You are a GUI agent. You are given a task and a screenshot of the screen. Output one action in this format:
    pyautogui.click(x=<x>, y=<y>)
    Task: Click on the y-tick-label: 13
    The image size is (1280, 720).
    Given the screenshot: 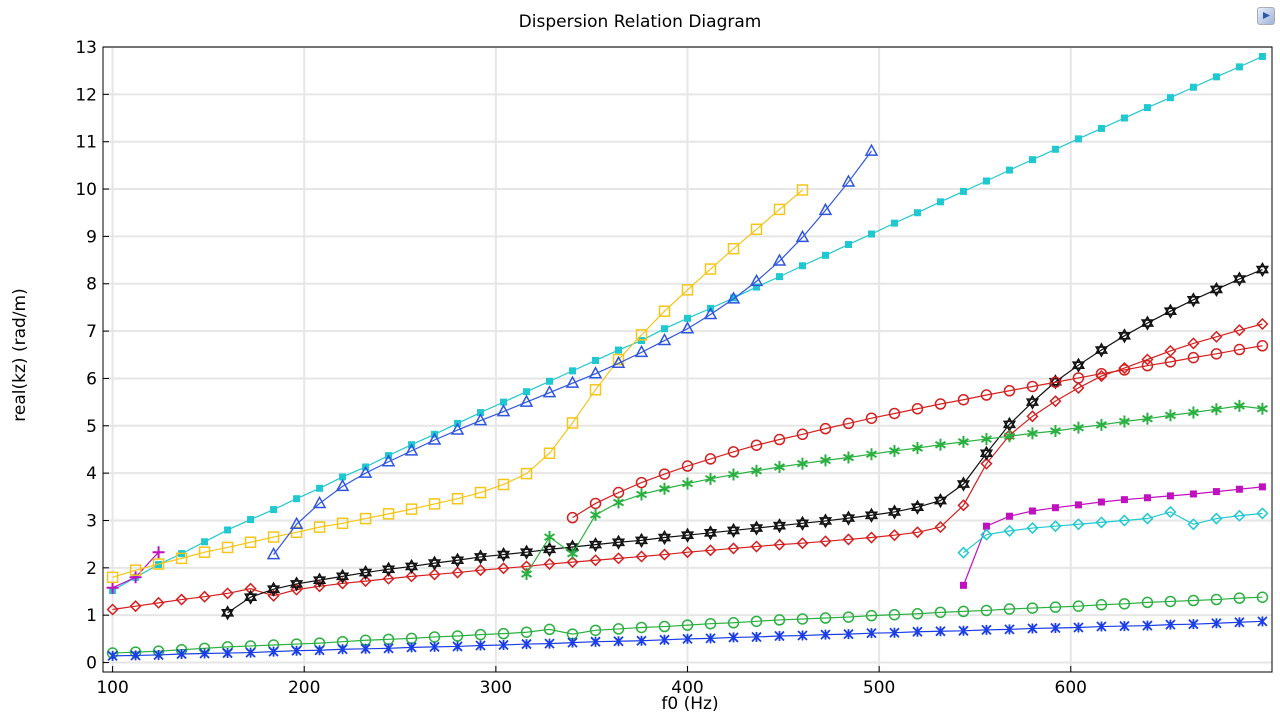 What is the action you would take?
    pyautogui.click(x=86, y=48)
    